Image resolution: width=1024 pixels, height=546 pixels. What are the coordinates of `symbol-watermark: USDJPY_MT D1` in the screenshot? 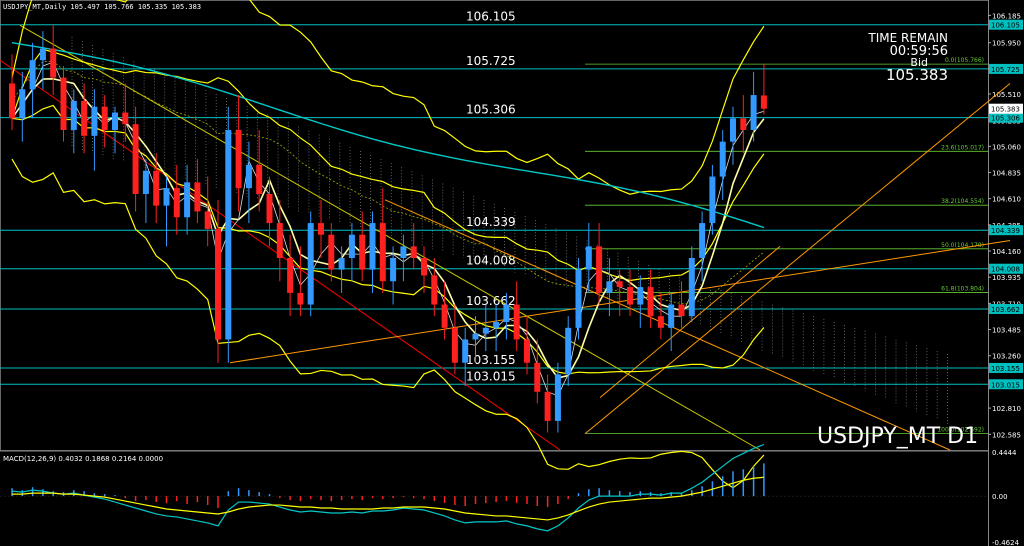 It's located at (898, 436).